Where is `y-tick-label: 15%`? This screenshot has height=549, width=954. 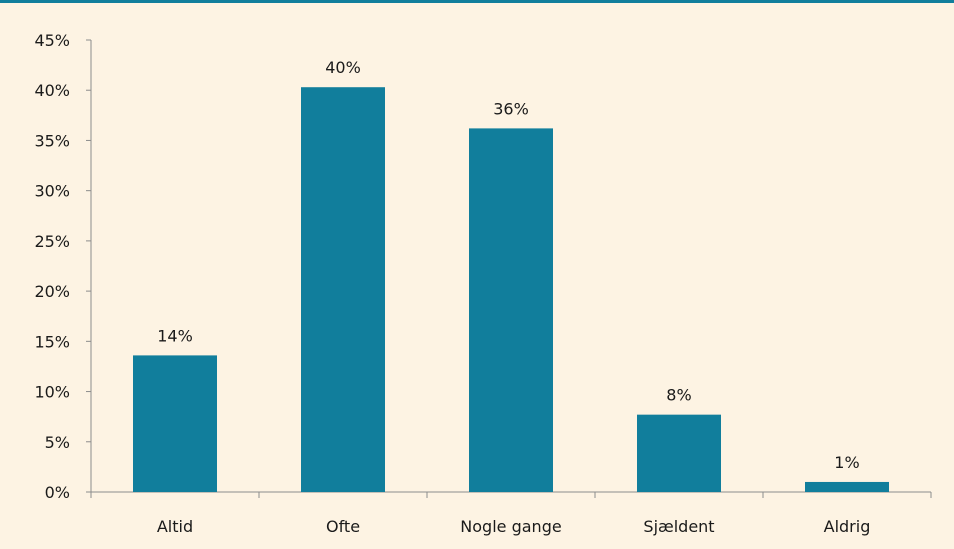
y-tick-label: 15% is located at coordinates (52, 341).